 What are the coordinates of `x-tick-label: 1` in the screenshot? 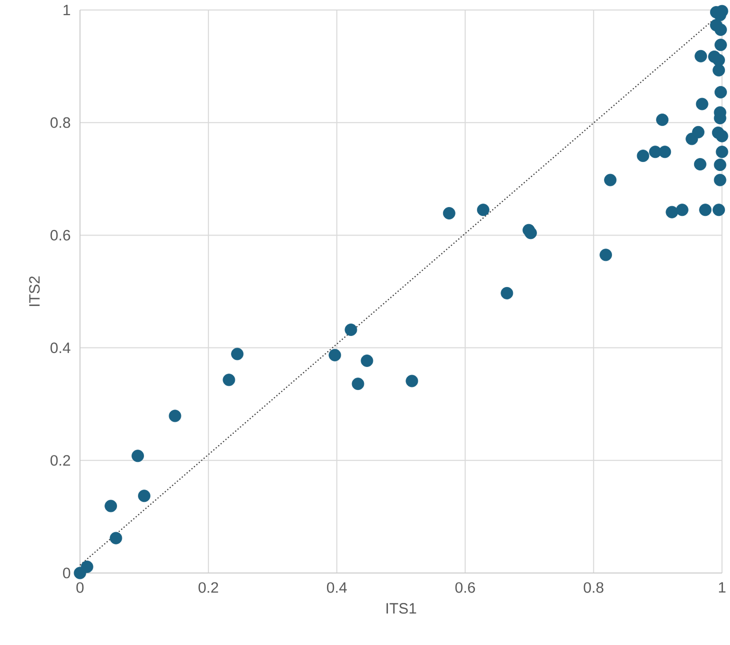 It's located at (722, 587).